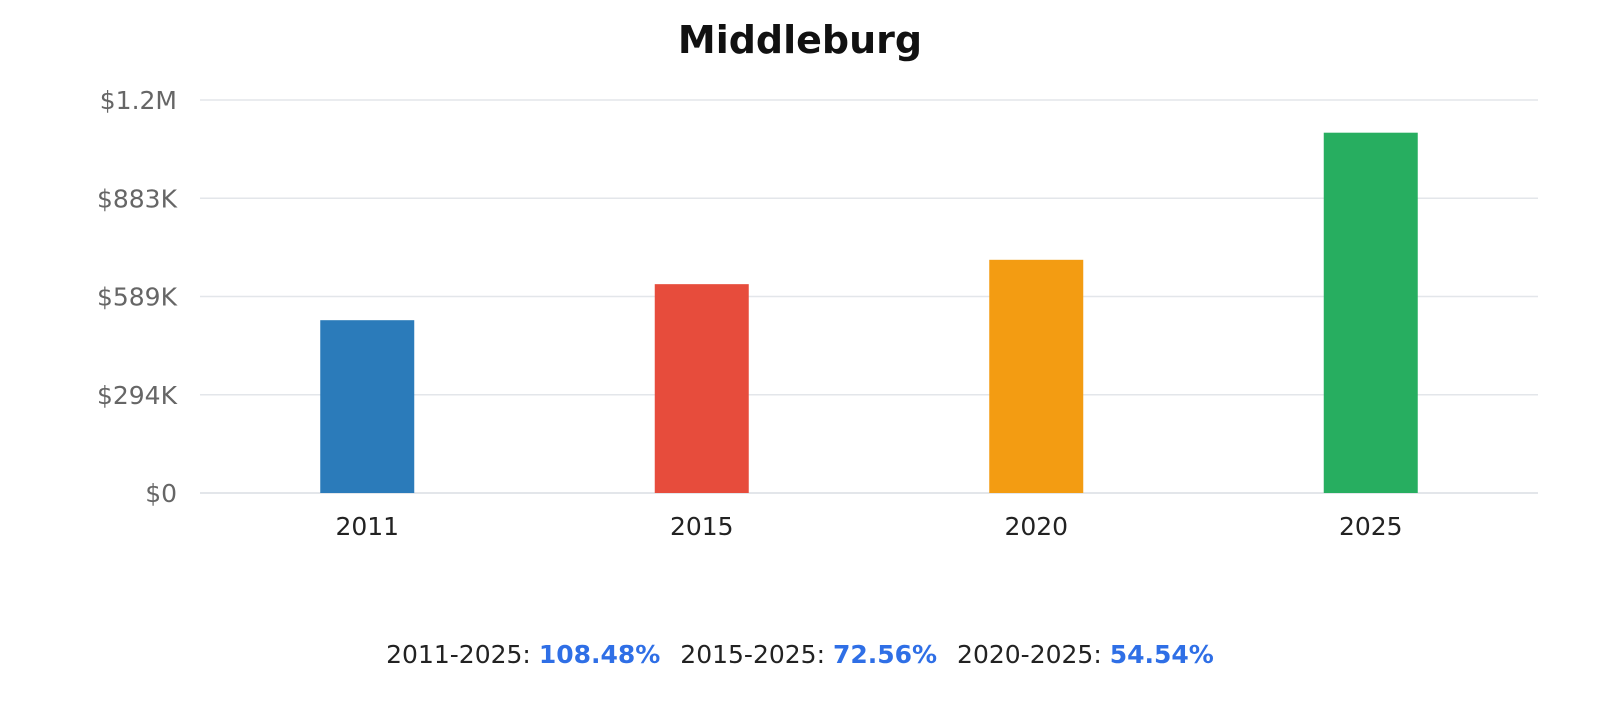 This screenshot has height=702, width=1600. I want to click on growth-item-2015-2025: 2015-2025: 72.56%, so click(812, 654).